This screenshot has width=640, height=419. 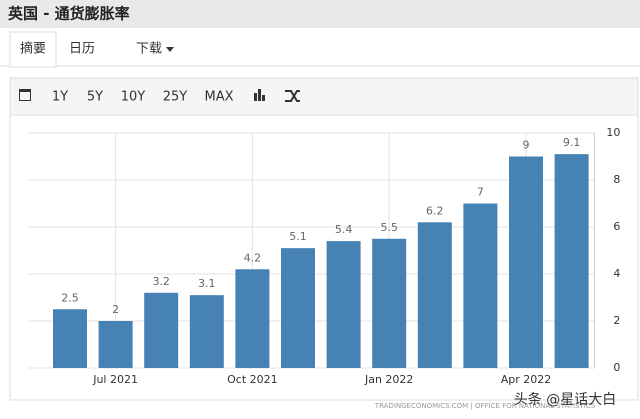 What do you see at coordinates (252, 379) in the screenshot?
I see `x-tick-label: Oct 2021` at bounding box center [252, 379].